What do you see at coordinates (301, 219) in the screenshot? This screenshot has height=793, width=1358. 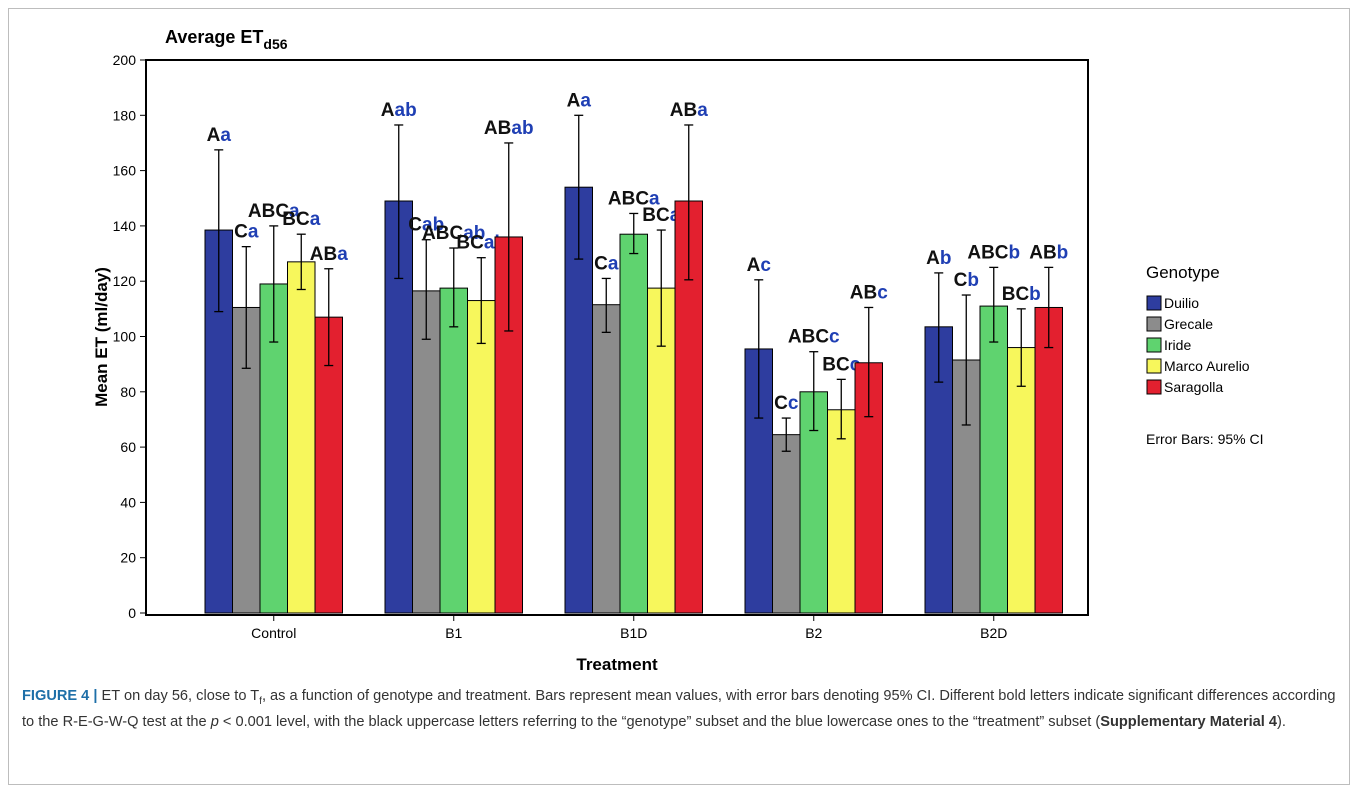 I see `significance-label: BCa` at bounding box center [301, 219].